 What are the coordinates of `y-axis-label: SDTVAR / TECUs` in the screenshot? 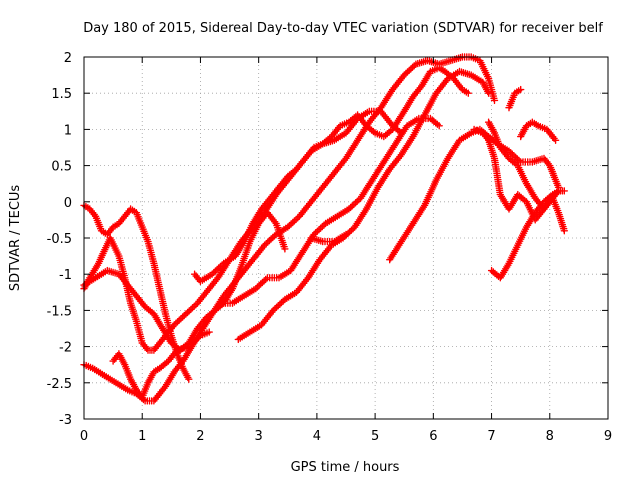 It's located at (15, 238).